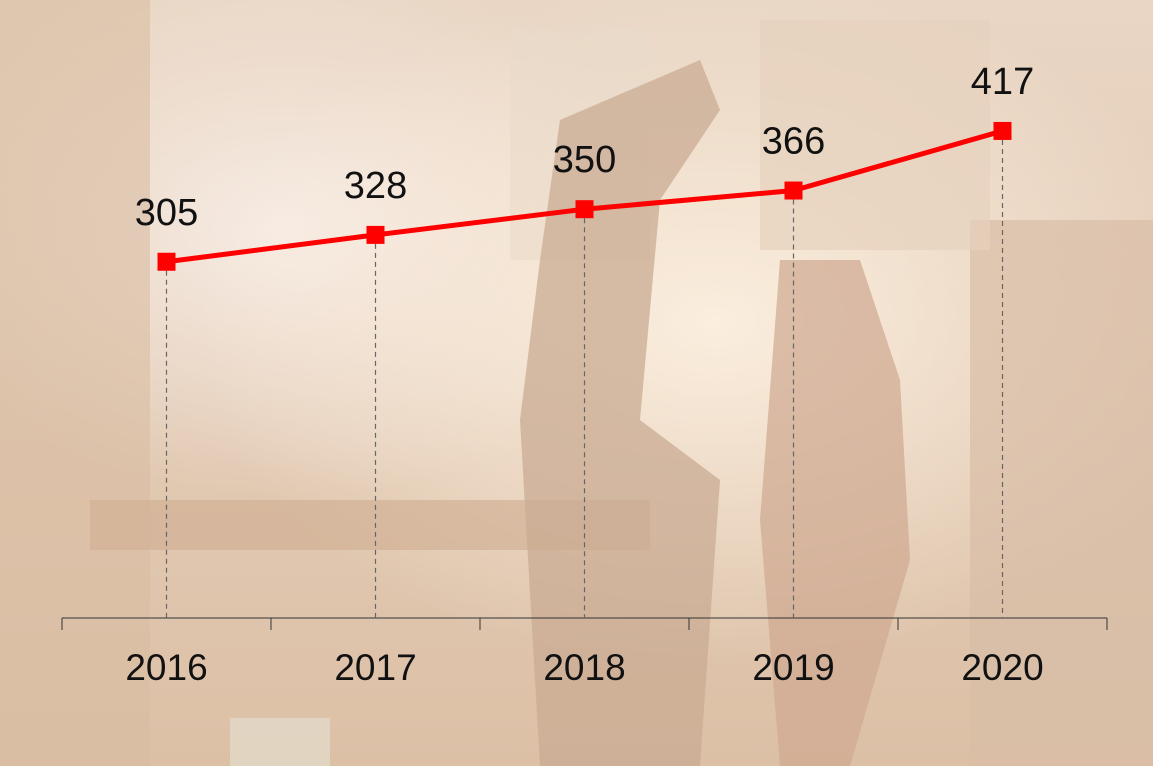 The width and height of the screenshot is (1153, 766). I want to click on data-label: 366, so click(793, 142).